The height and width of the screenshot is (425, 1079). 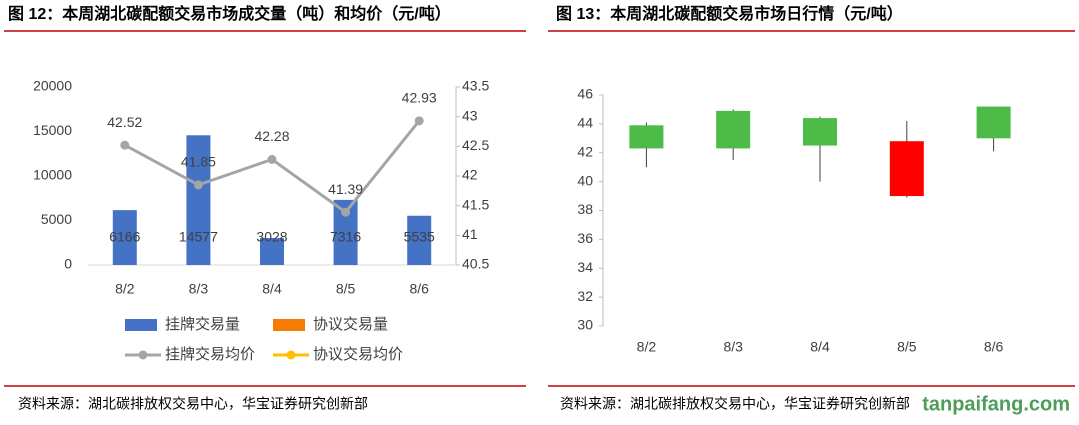 I want to click on y-tick-label: 32, so click(x=585, y=296).